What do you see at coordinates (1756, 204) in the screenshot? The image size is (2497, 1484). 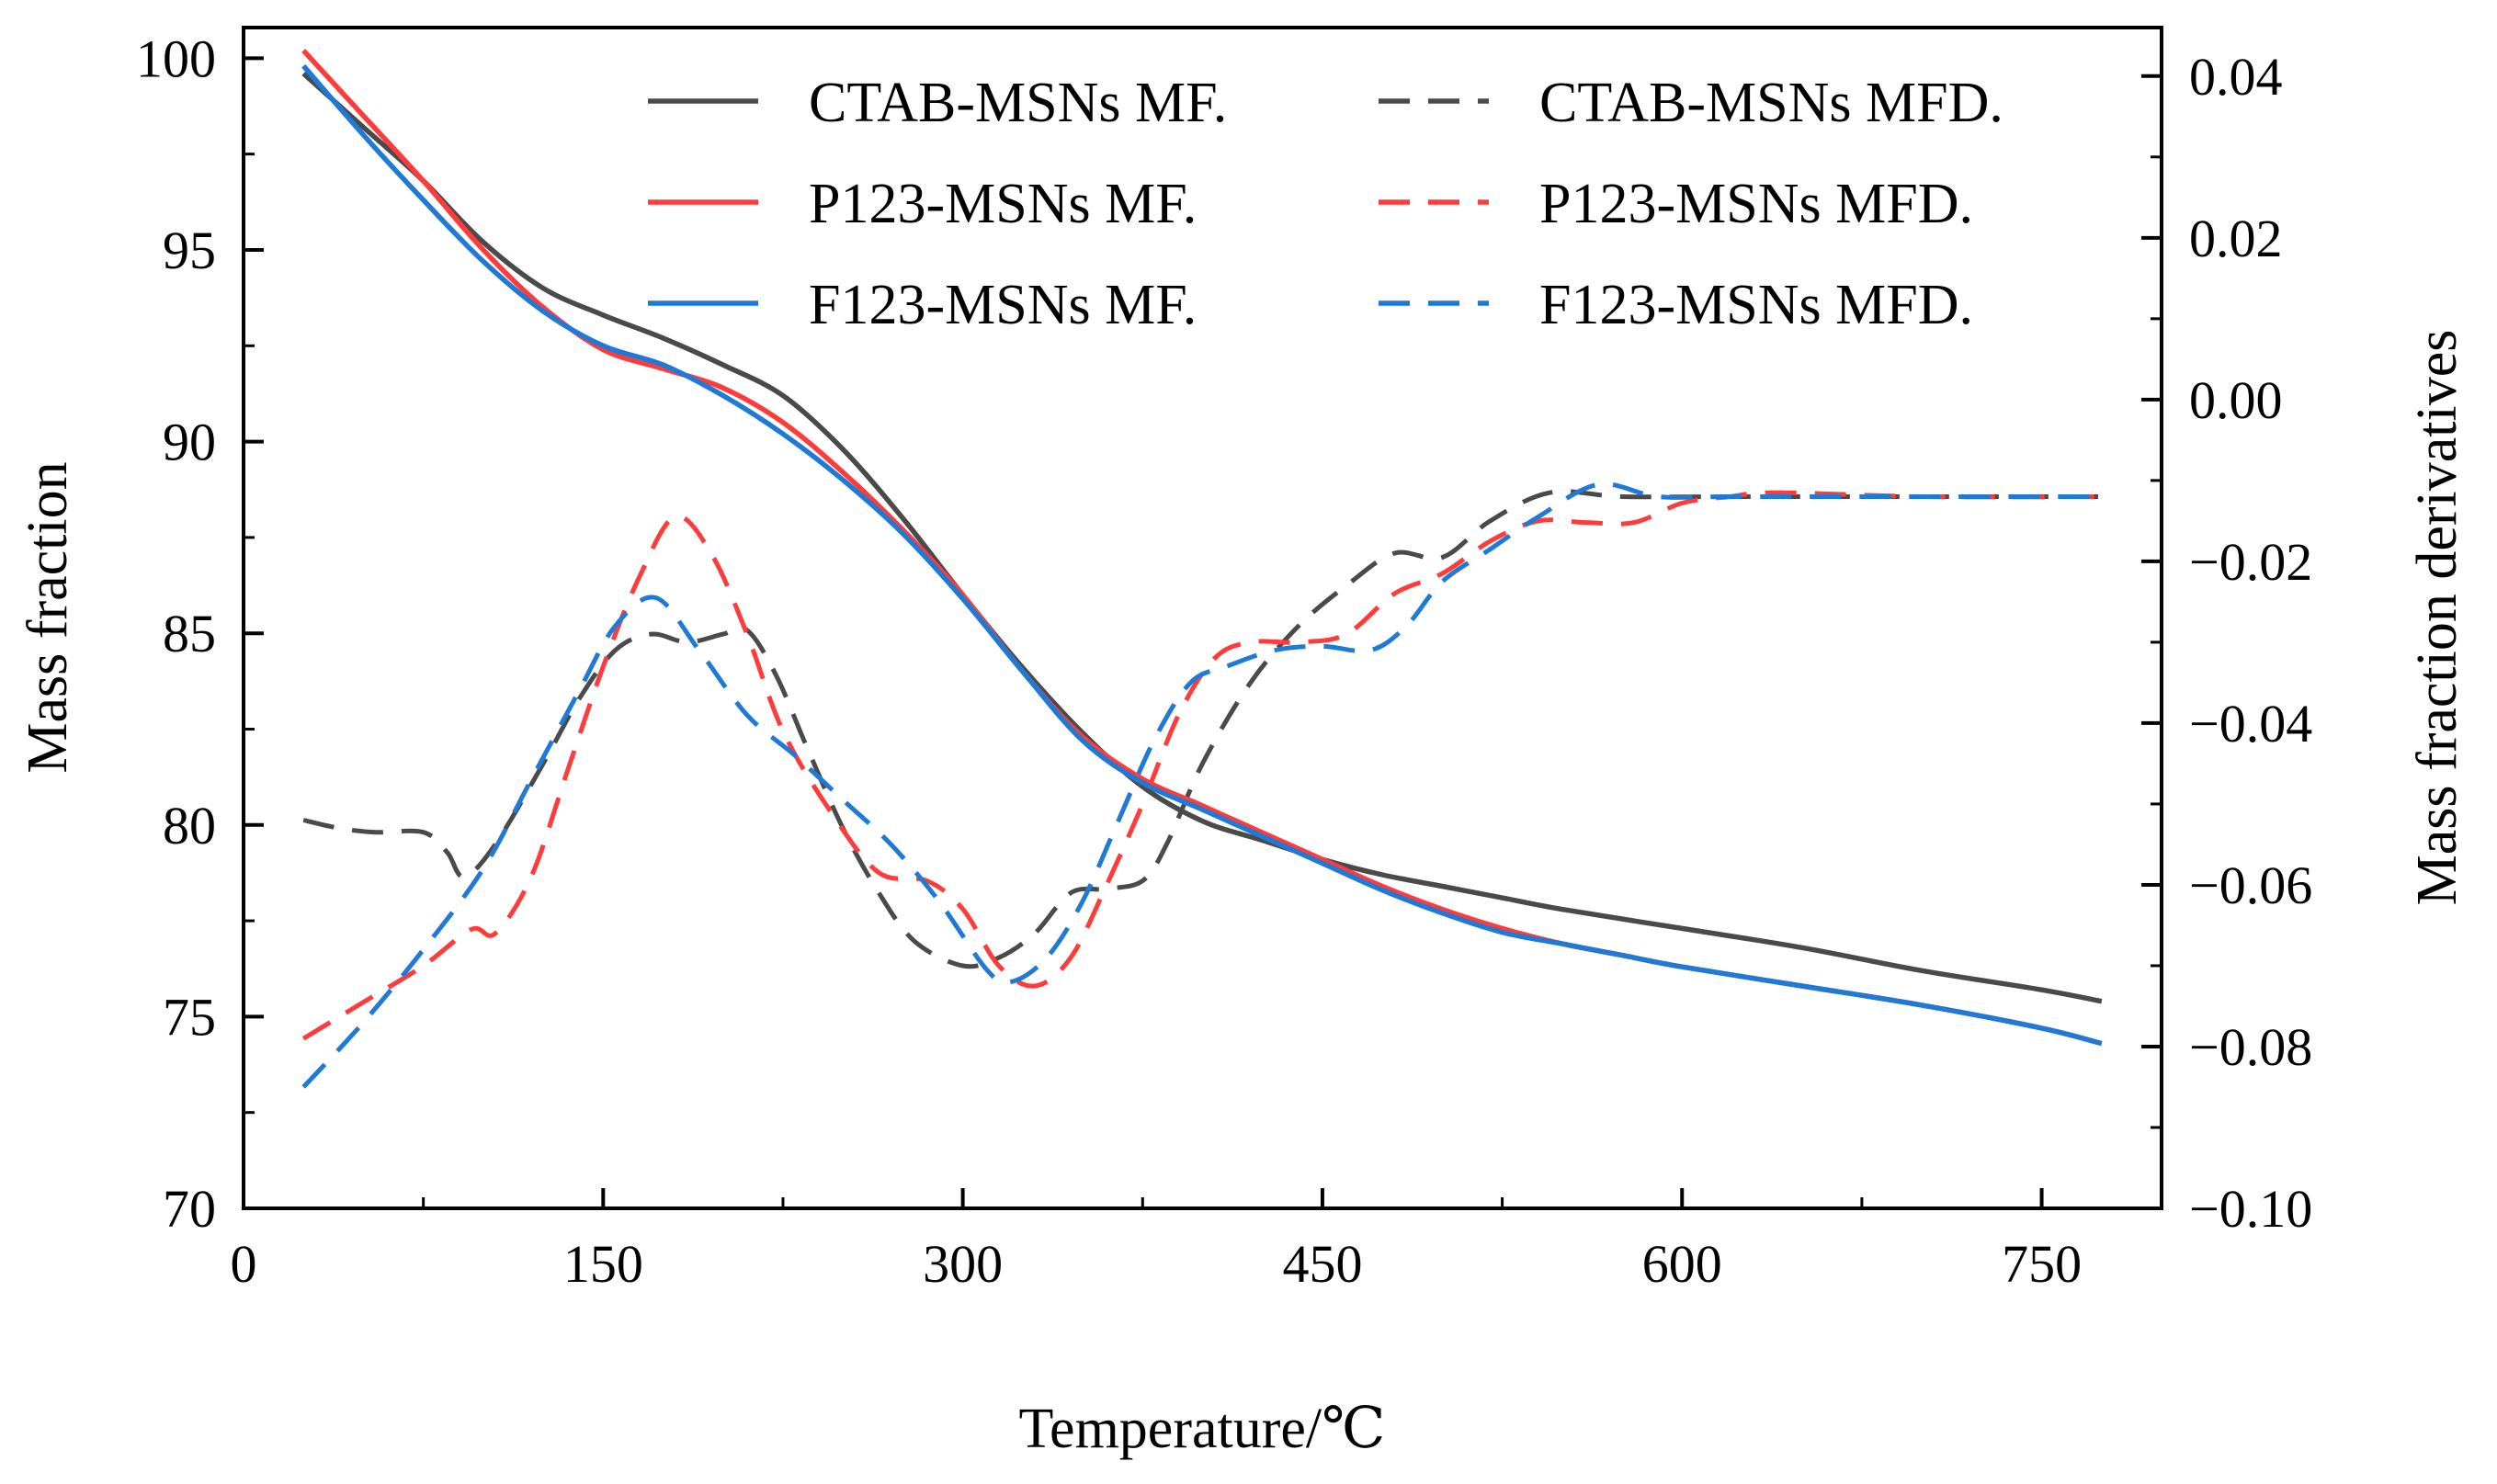 I see `legend-label: P123-MSNs MFD.` at bounding box center [1756, 204].